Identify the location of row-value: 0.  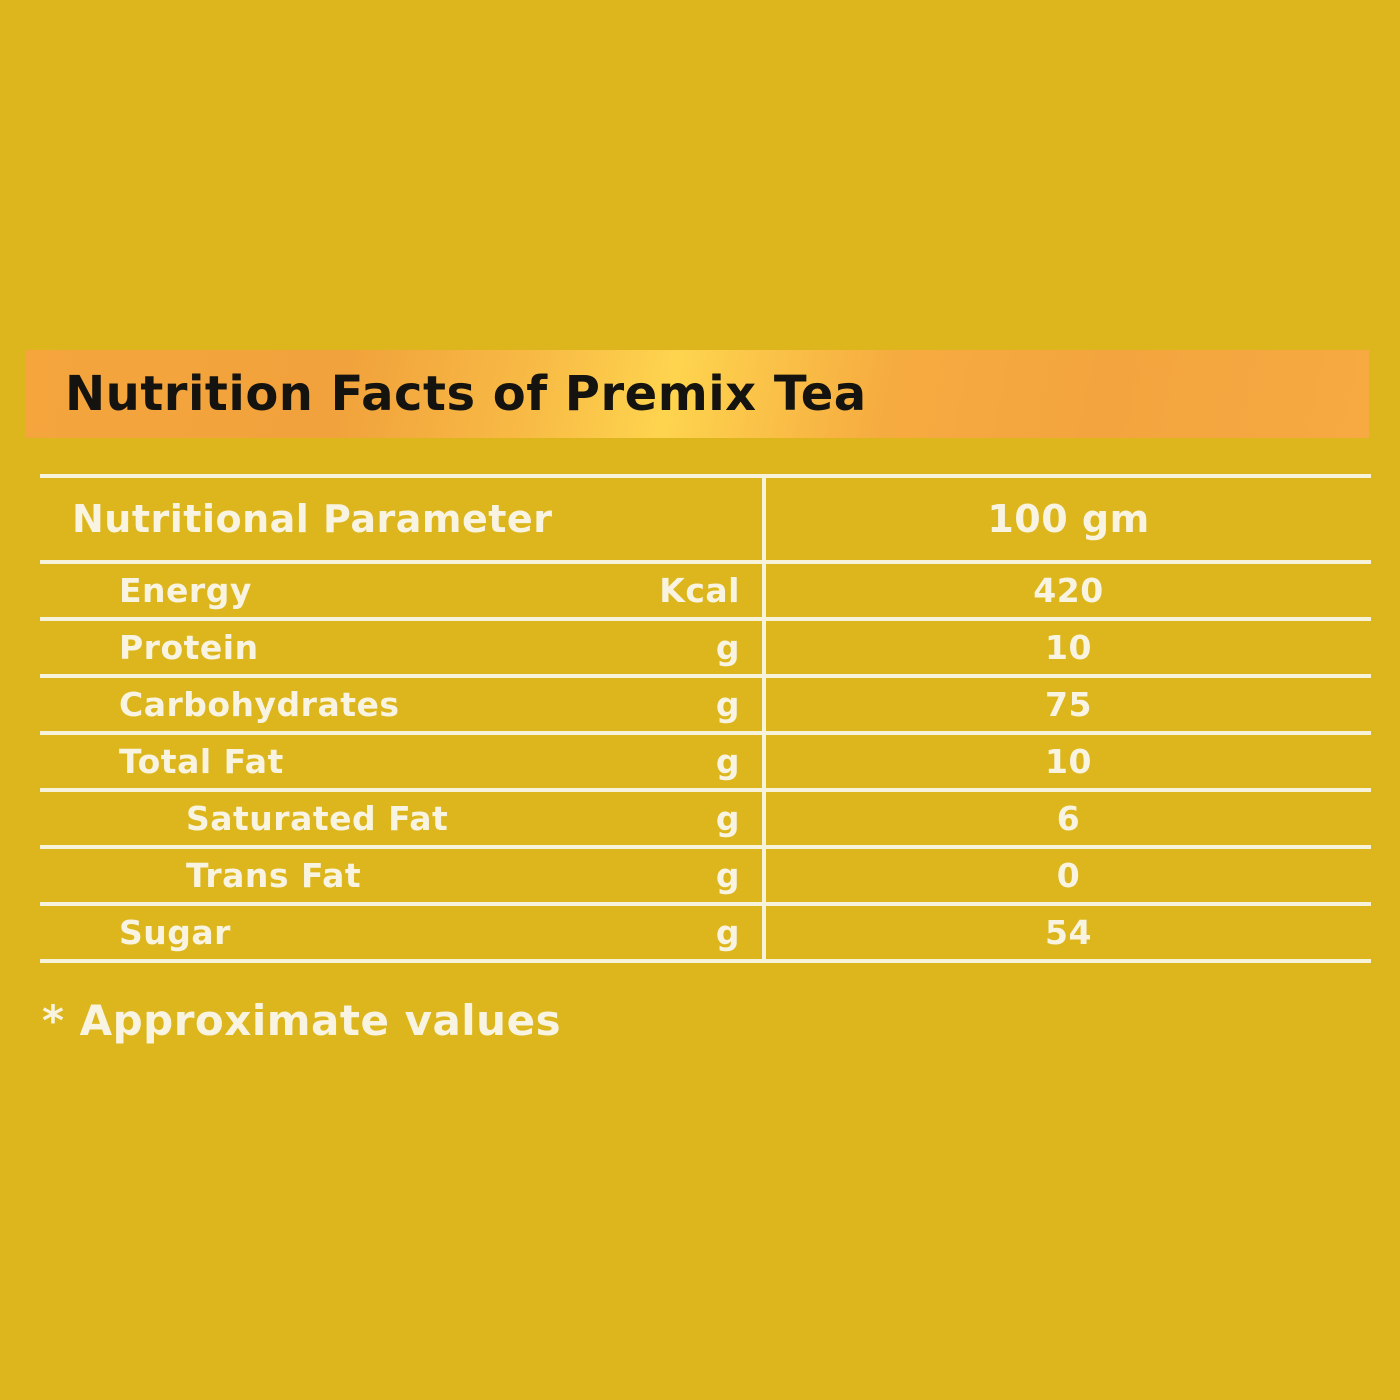
(1066, 875).